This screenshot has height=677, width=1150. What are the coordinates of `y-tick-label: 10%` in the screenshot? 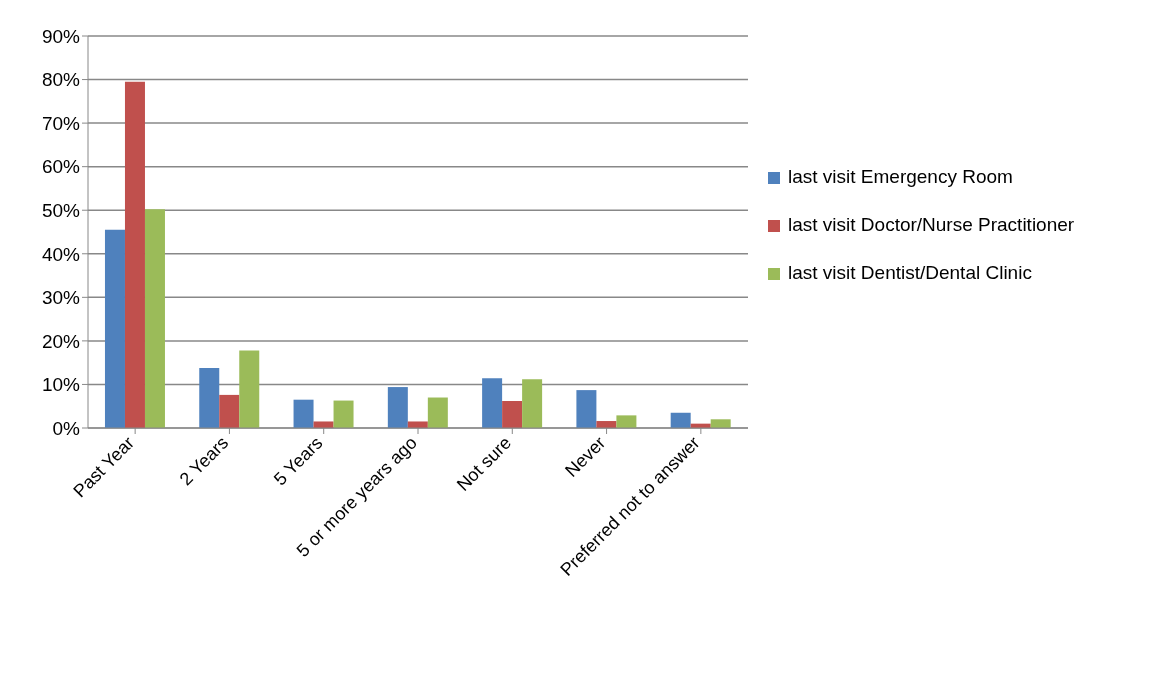 It's located at (61, 385).